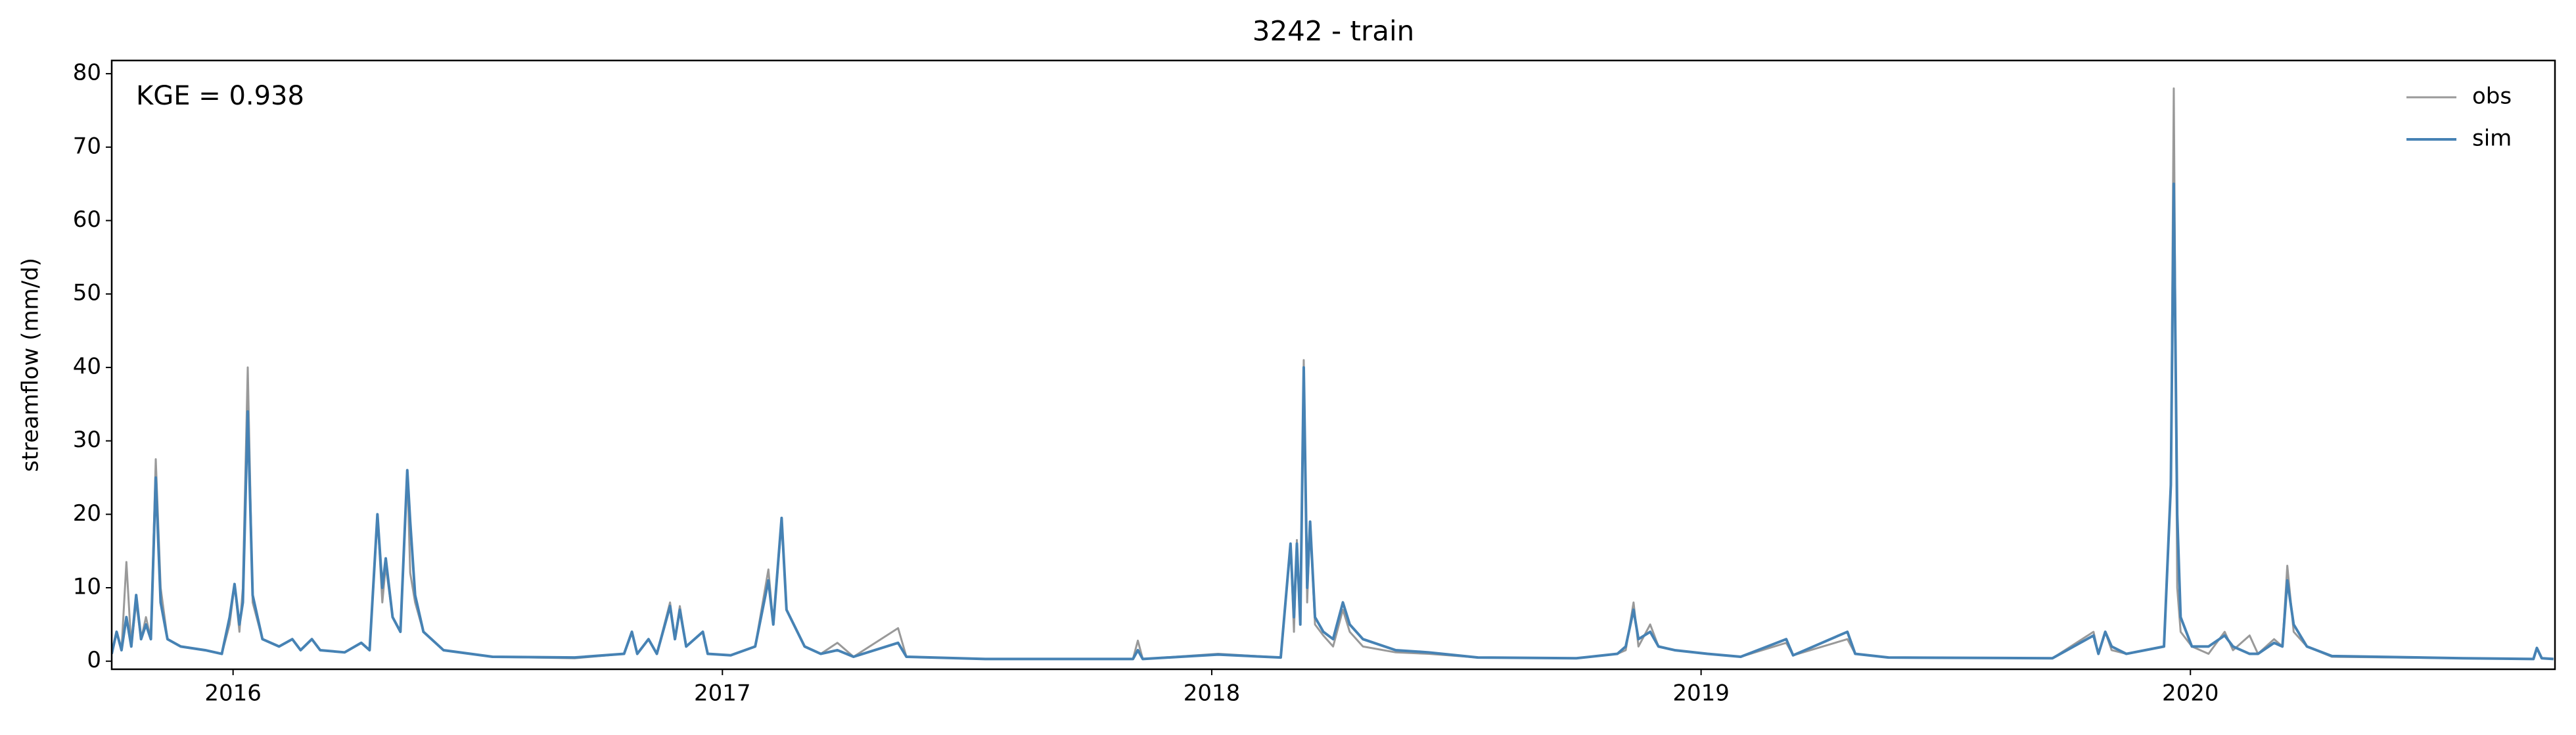 The image size is (2576, 735). What do you see at coordinates (87, 440) in the screenshot?
I see `y-tick-label: 30` at bounding box center [87, 440].